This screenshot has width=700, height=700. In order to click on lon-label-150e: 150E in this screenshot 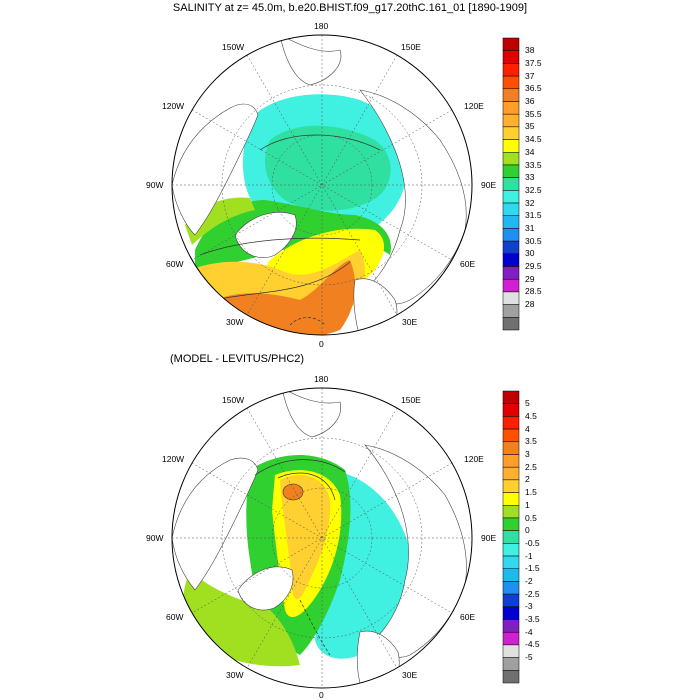, I will do `click(411, 47)`.